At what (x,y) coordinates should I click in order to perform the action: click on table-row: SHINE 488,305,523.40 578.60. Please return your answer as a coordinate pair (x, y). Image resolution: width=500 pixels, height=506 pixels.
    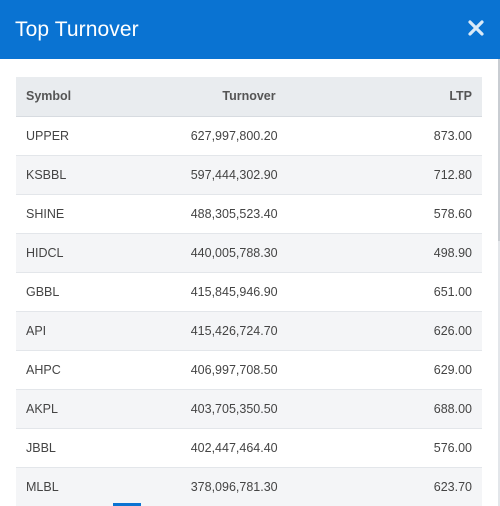
    Looking at the image, I should click on (249, 214).